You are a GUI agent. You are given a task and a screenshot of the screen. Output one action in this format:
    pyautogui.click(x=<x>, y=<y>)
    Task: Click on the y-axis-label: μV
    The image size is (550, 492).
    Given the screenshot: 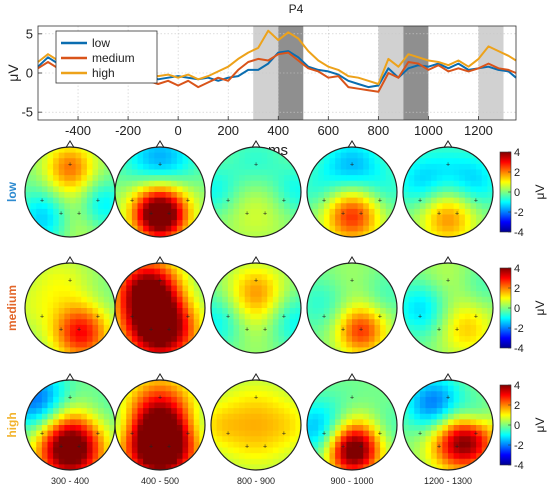 What is the action you would take?
    pyautogui.click(x=13, y=73)
    